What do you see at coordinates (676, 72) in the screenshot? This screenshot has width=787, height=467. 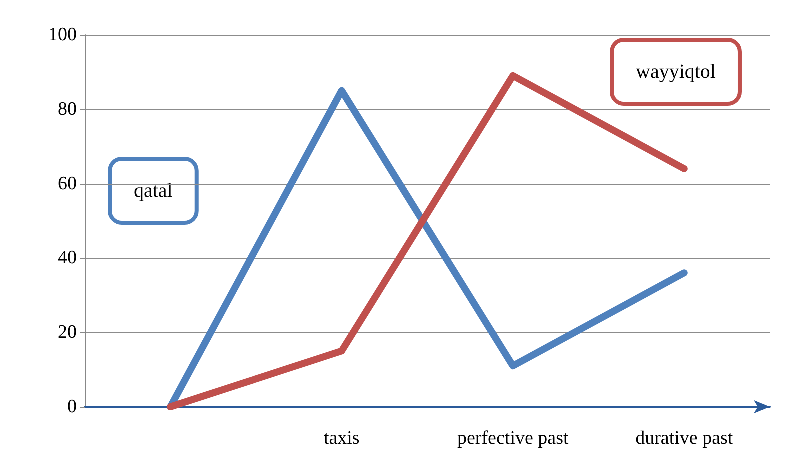 I see `text: wayyiqtol` at bounding box center [676, 72].